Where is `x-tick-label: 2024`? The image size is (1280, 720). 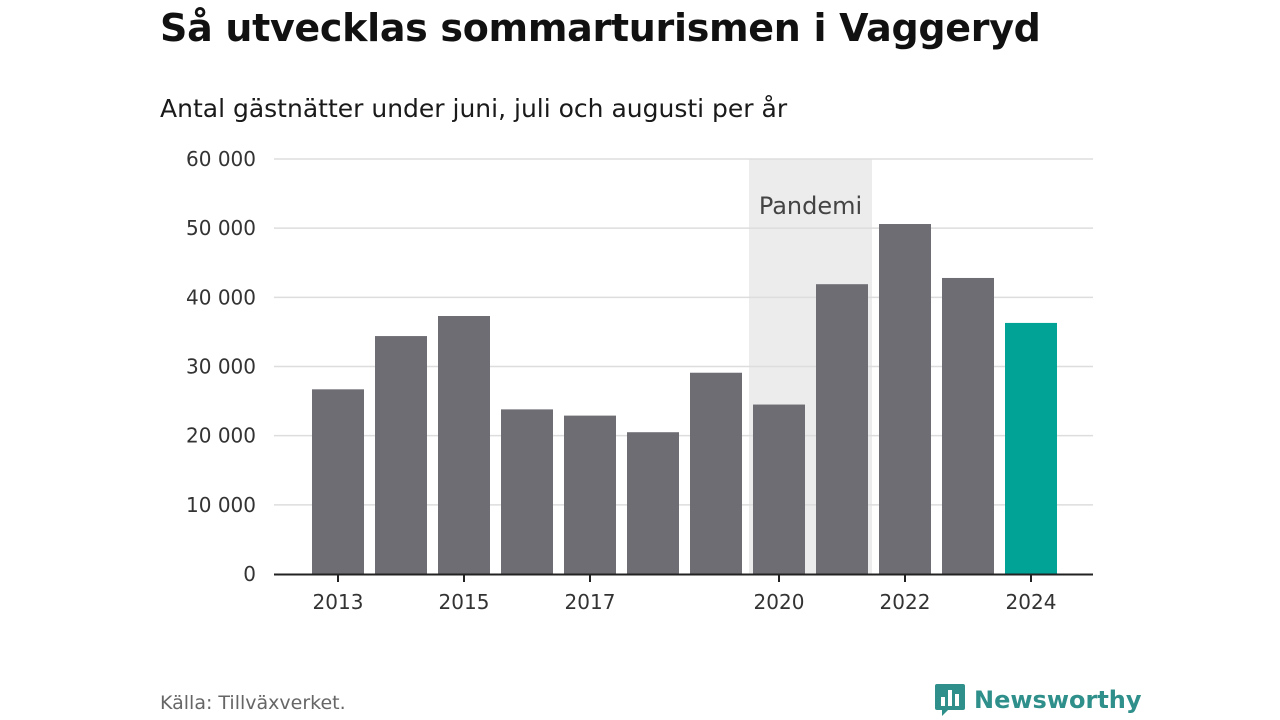
x-tick-label: 2024 is located at coordinates (1031, 602).